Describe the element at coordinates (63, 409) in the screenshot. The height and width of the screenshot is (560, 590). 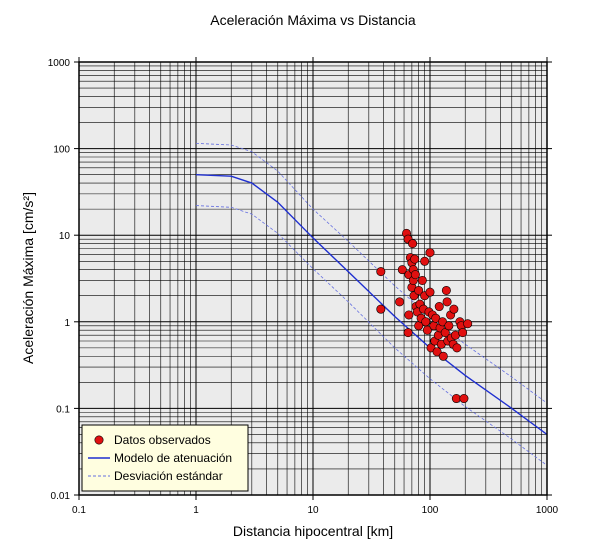
I see `y-tick-label: 0.1` at that location.